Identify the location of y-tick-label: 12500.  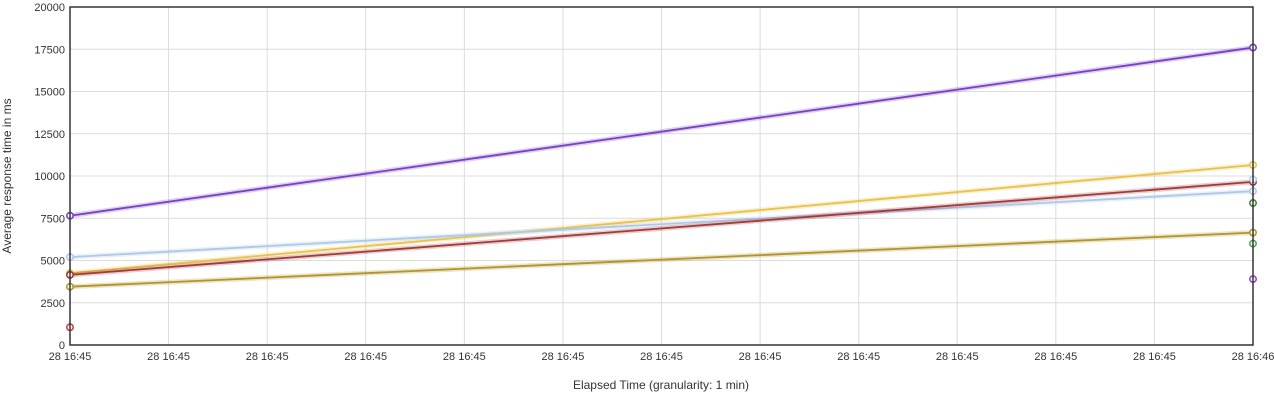
(49, 135).